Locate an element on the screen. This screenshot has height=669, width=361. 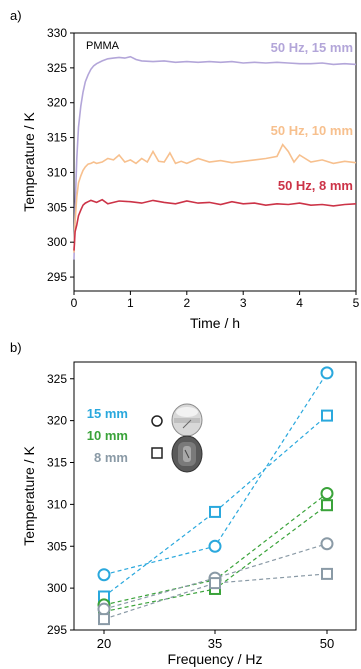
legend-10mm: 10 mm is located at coordinates (107, 435).